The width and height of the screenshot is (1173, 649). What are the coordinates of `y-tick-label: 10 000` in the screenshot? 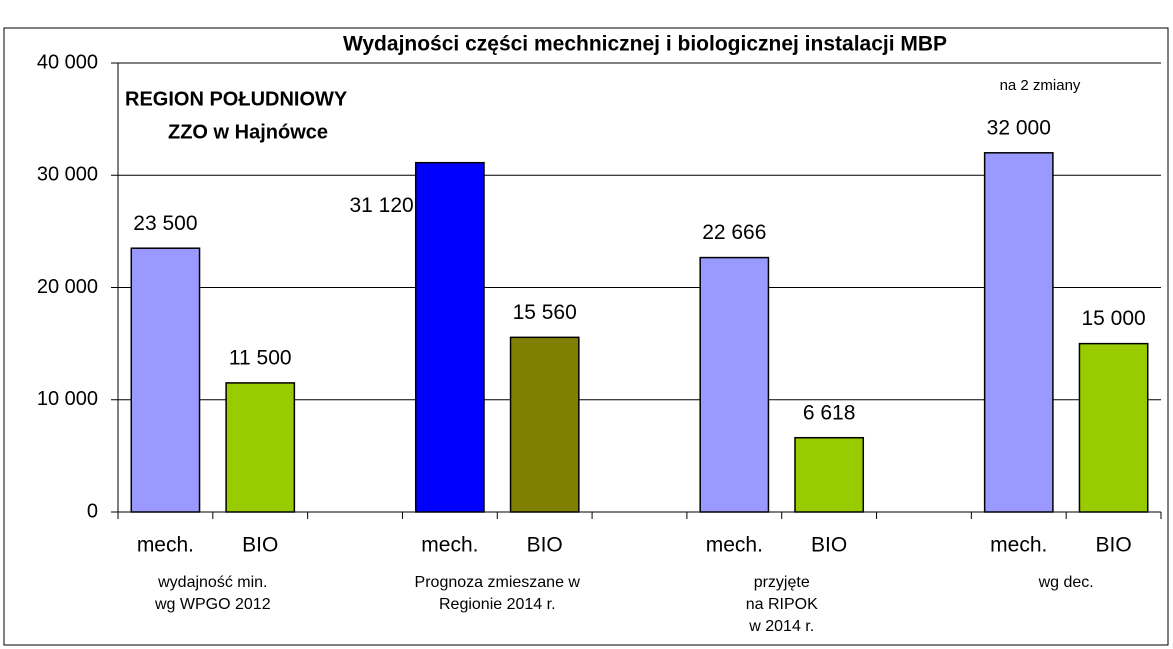 It's located at (67, 399).